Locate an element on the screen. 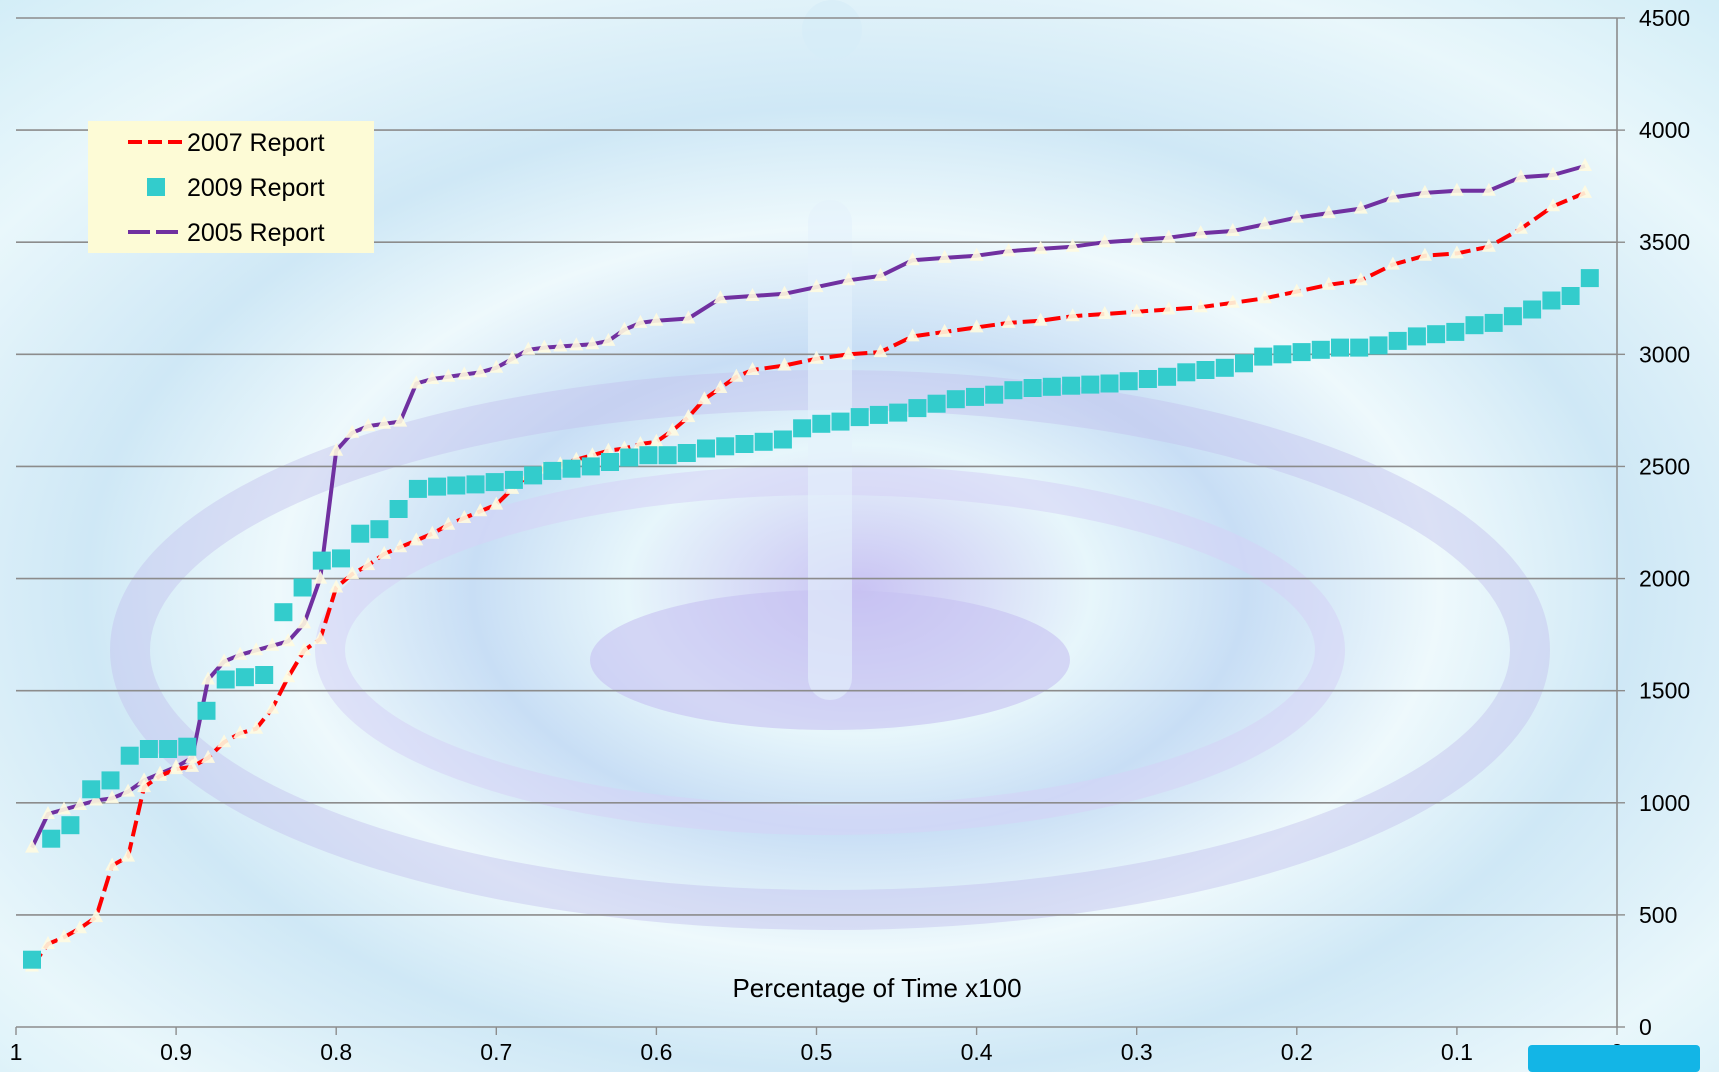  x-tick-label: 0.5 is located at coordinates (817, 1052).